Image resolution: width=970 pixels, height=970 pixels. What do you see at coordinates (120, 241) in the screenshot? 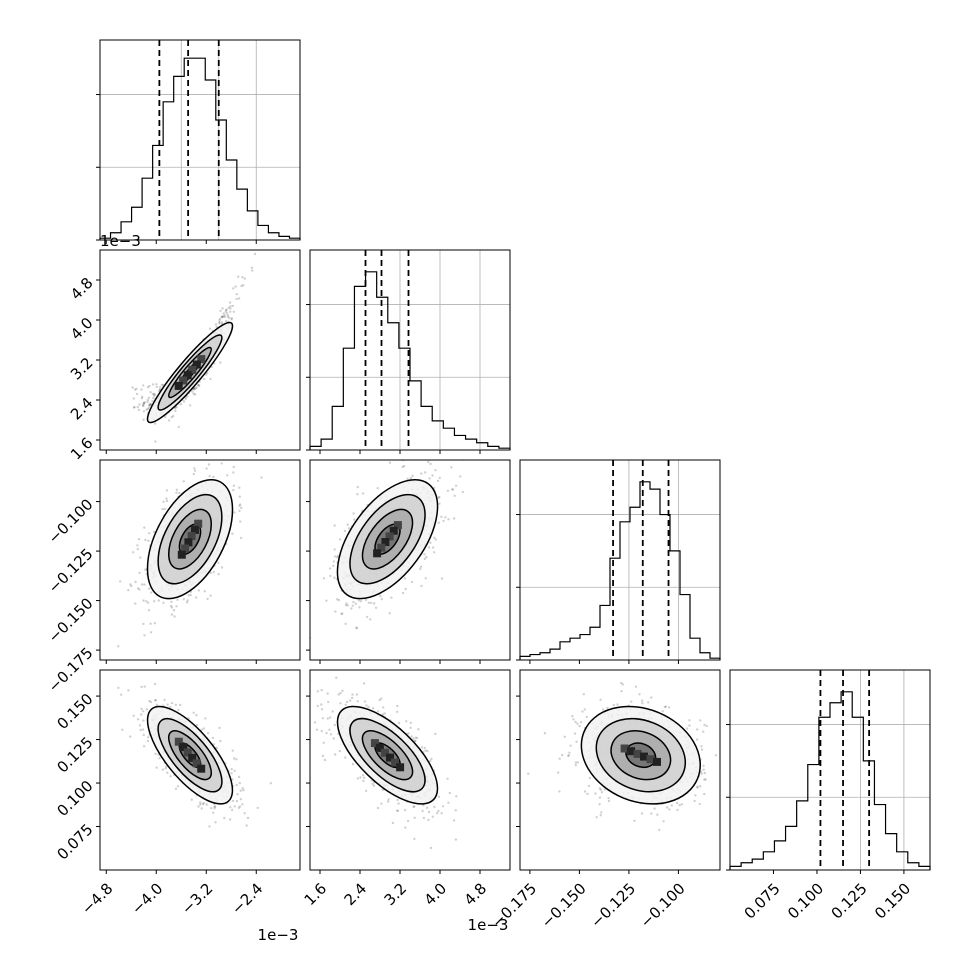
I see `y-offset-label-0: 1e−3` at bounding box center [120, 241].